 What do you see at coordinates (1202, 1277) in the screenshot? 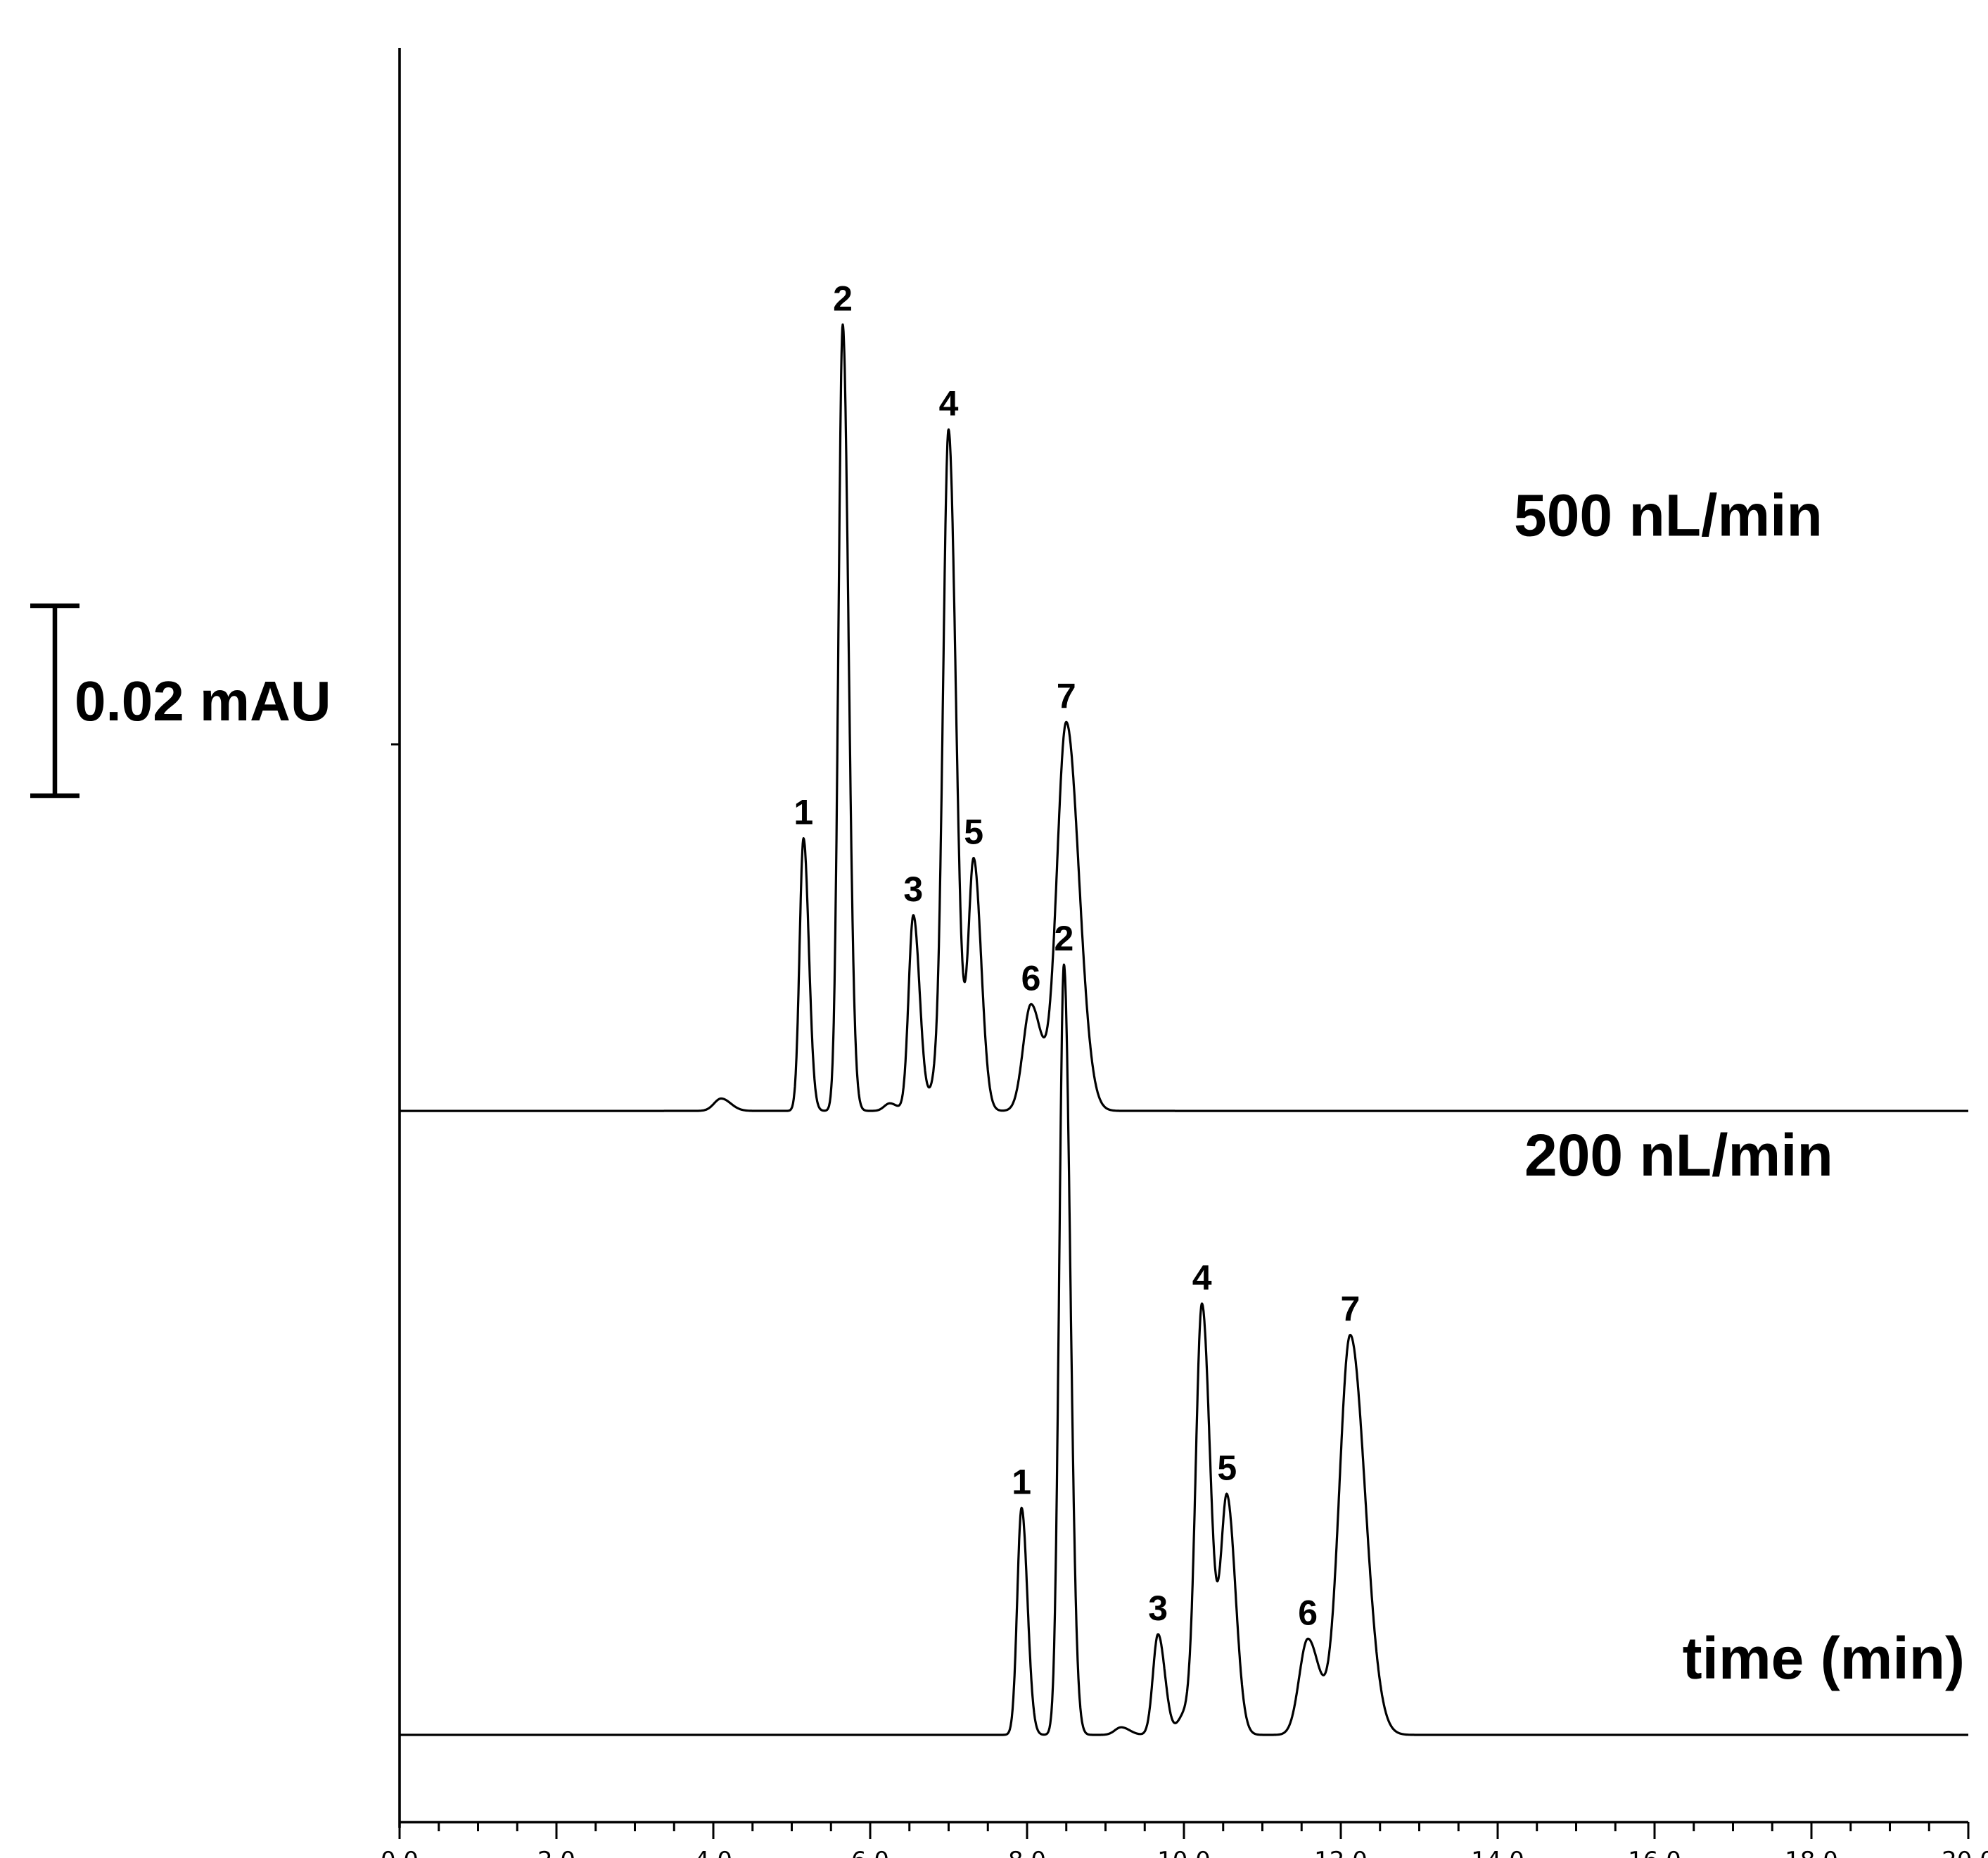
I see `peak-label-s2-4: 4` at bounding box center [1202, 1277].